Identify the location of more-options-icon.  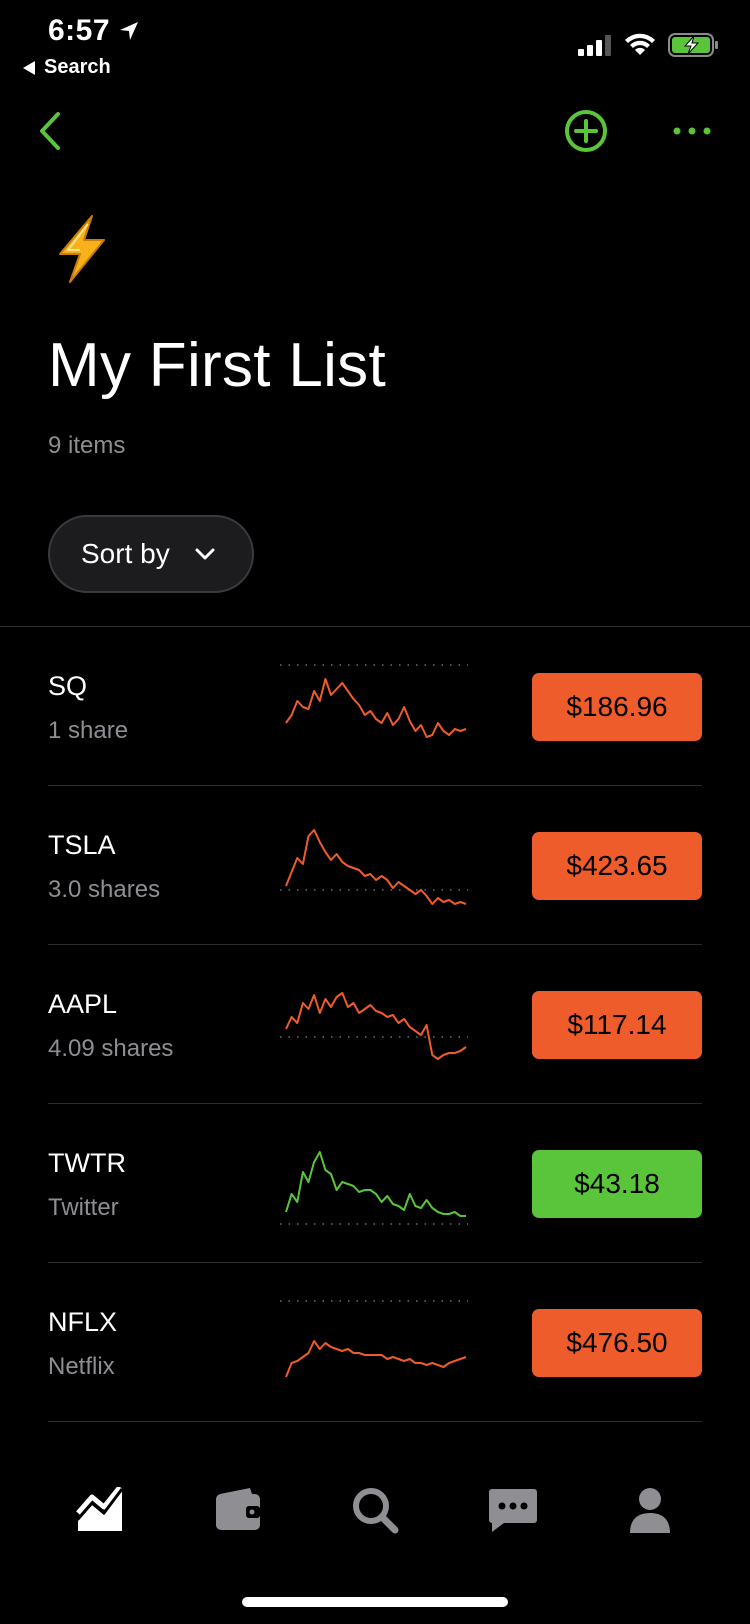
(692, 131).